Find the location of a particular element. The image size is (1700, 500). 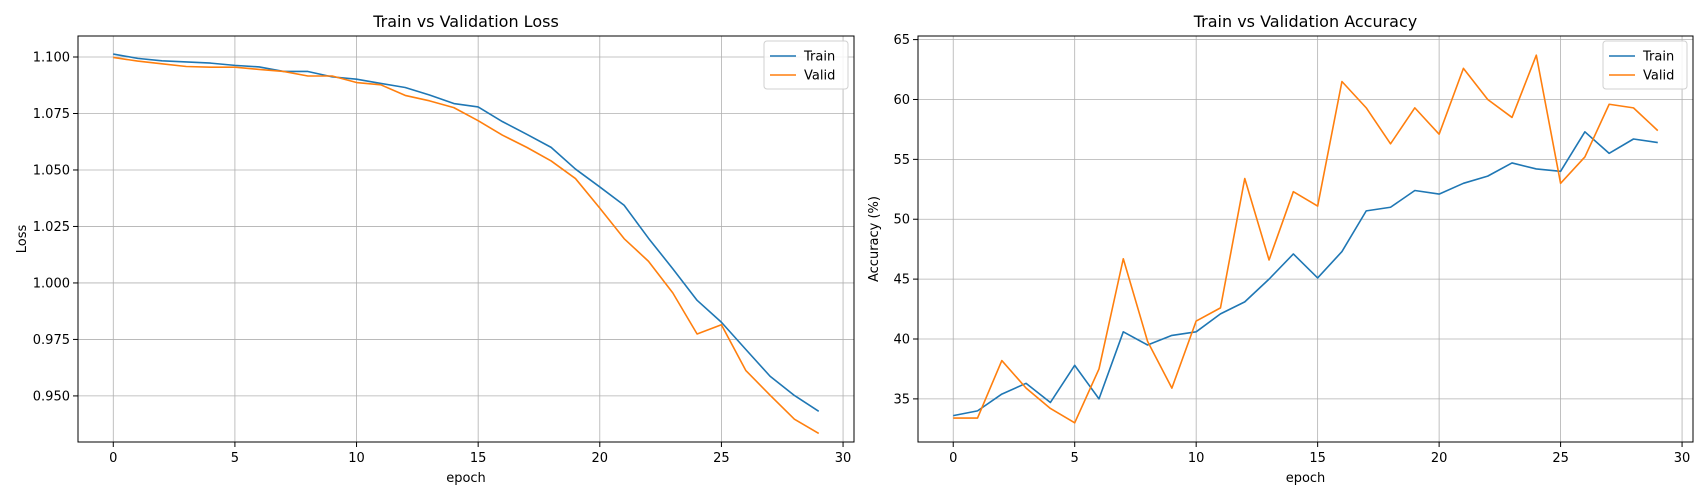

y-tick-label: 1.025 is located at coordinates (51, 227).